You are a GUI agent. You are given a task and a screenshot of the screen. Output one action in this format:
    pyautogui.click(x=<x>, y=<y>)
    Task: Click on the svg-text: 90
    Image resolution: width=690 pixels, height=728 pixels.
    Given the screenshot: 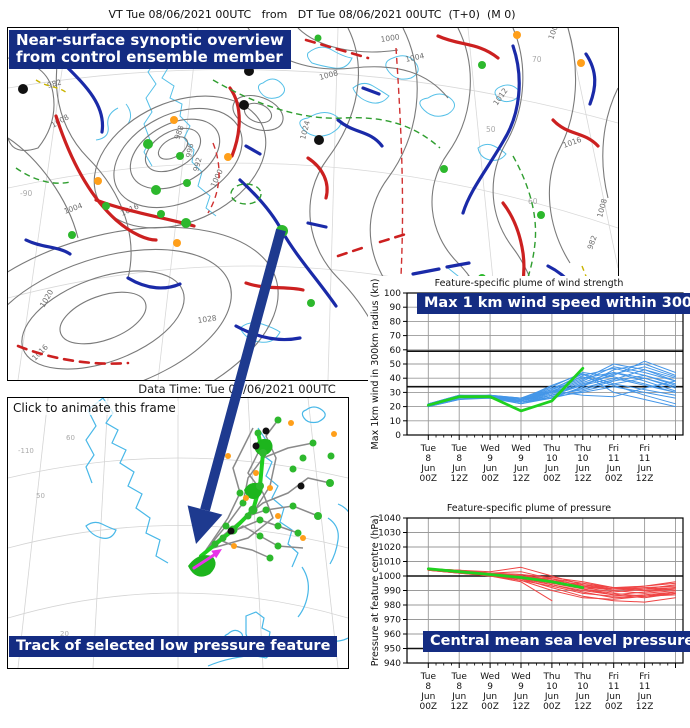 What is the action you would take?
    pyautogui.click(x=396, y=308)
    